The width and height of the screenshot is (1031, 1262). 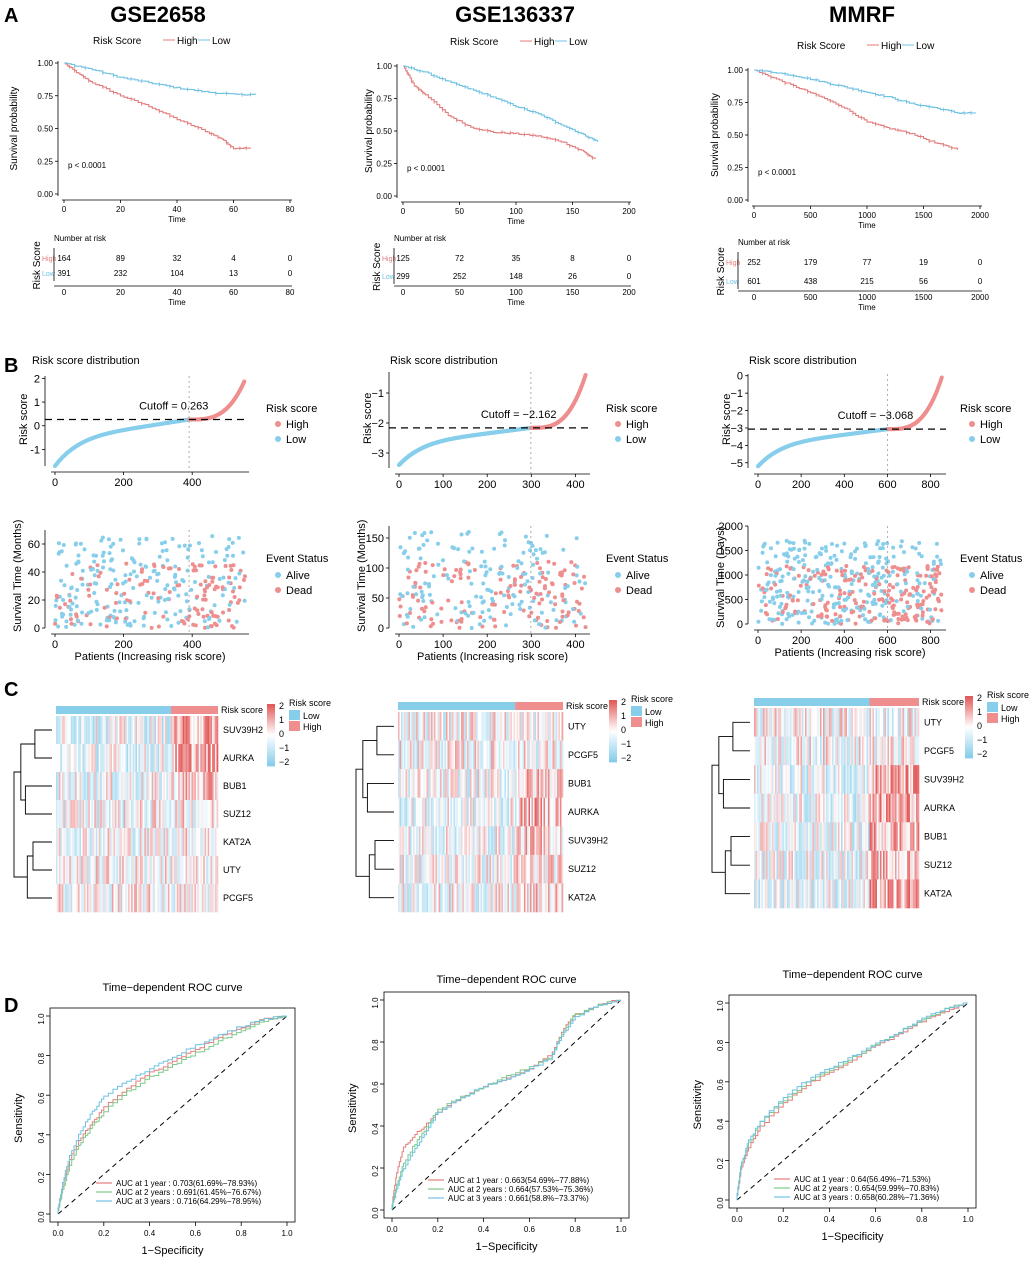 I want to click on heatmap-row-kat2a, so click(x=837, y=894).